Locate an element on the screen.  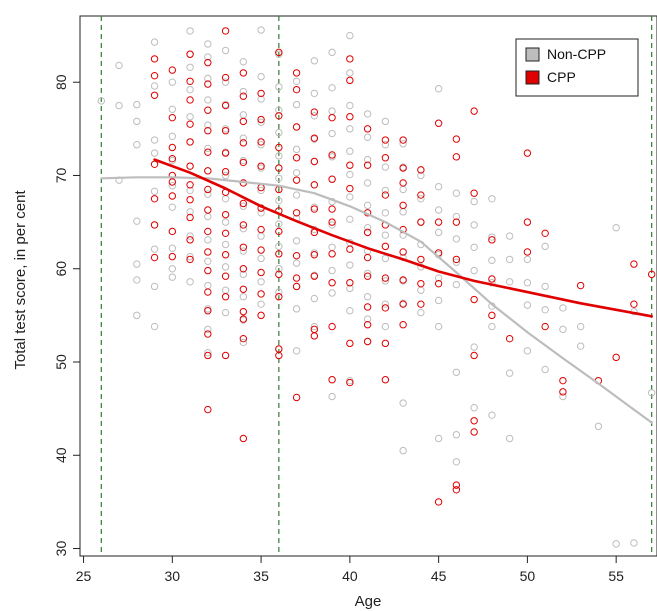
y-tick-label: 40 is located at coordinates (61, 455).